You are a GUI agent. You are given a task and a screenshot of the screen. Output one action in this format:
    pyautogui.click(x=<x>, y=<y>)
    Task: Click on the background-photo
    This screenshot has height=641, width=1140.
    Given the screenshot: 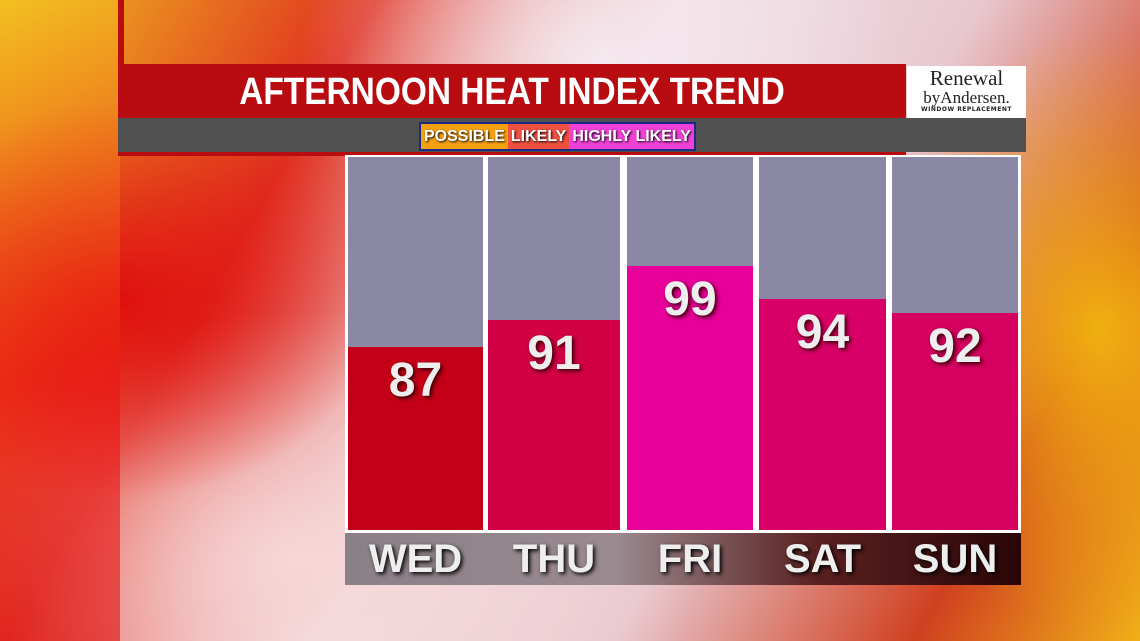 What is the action you would take?
    pyautogui.click(x=60, y=320)
    